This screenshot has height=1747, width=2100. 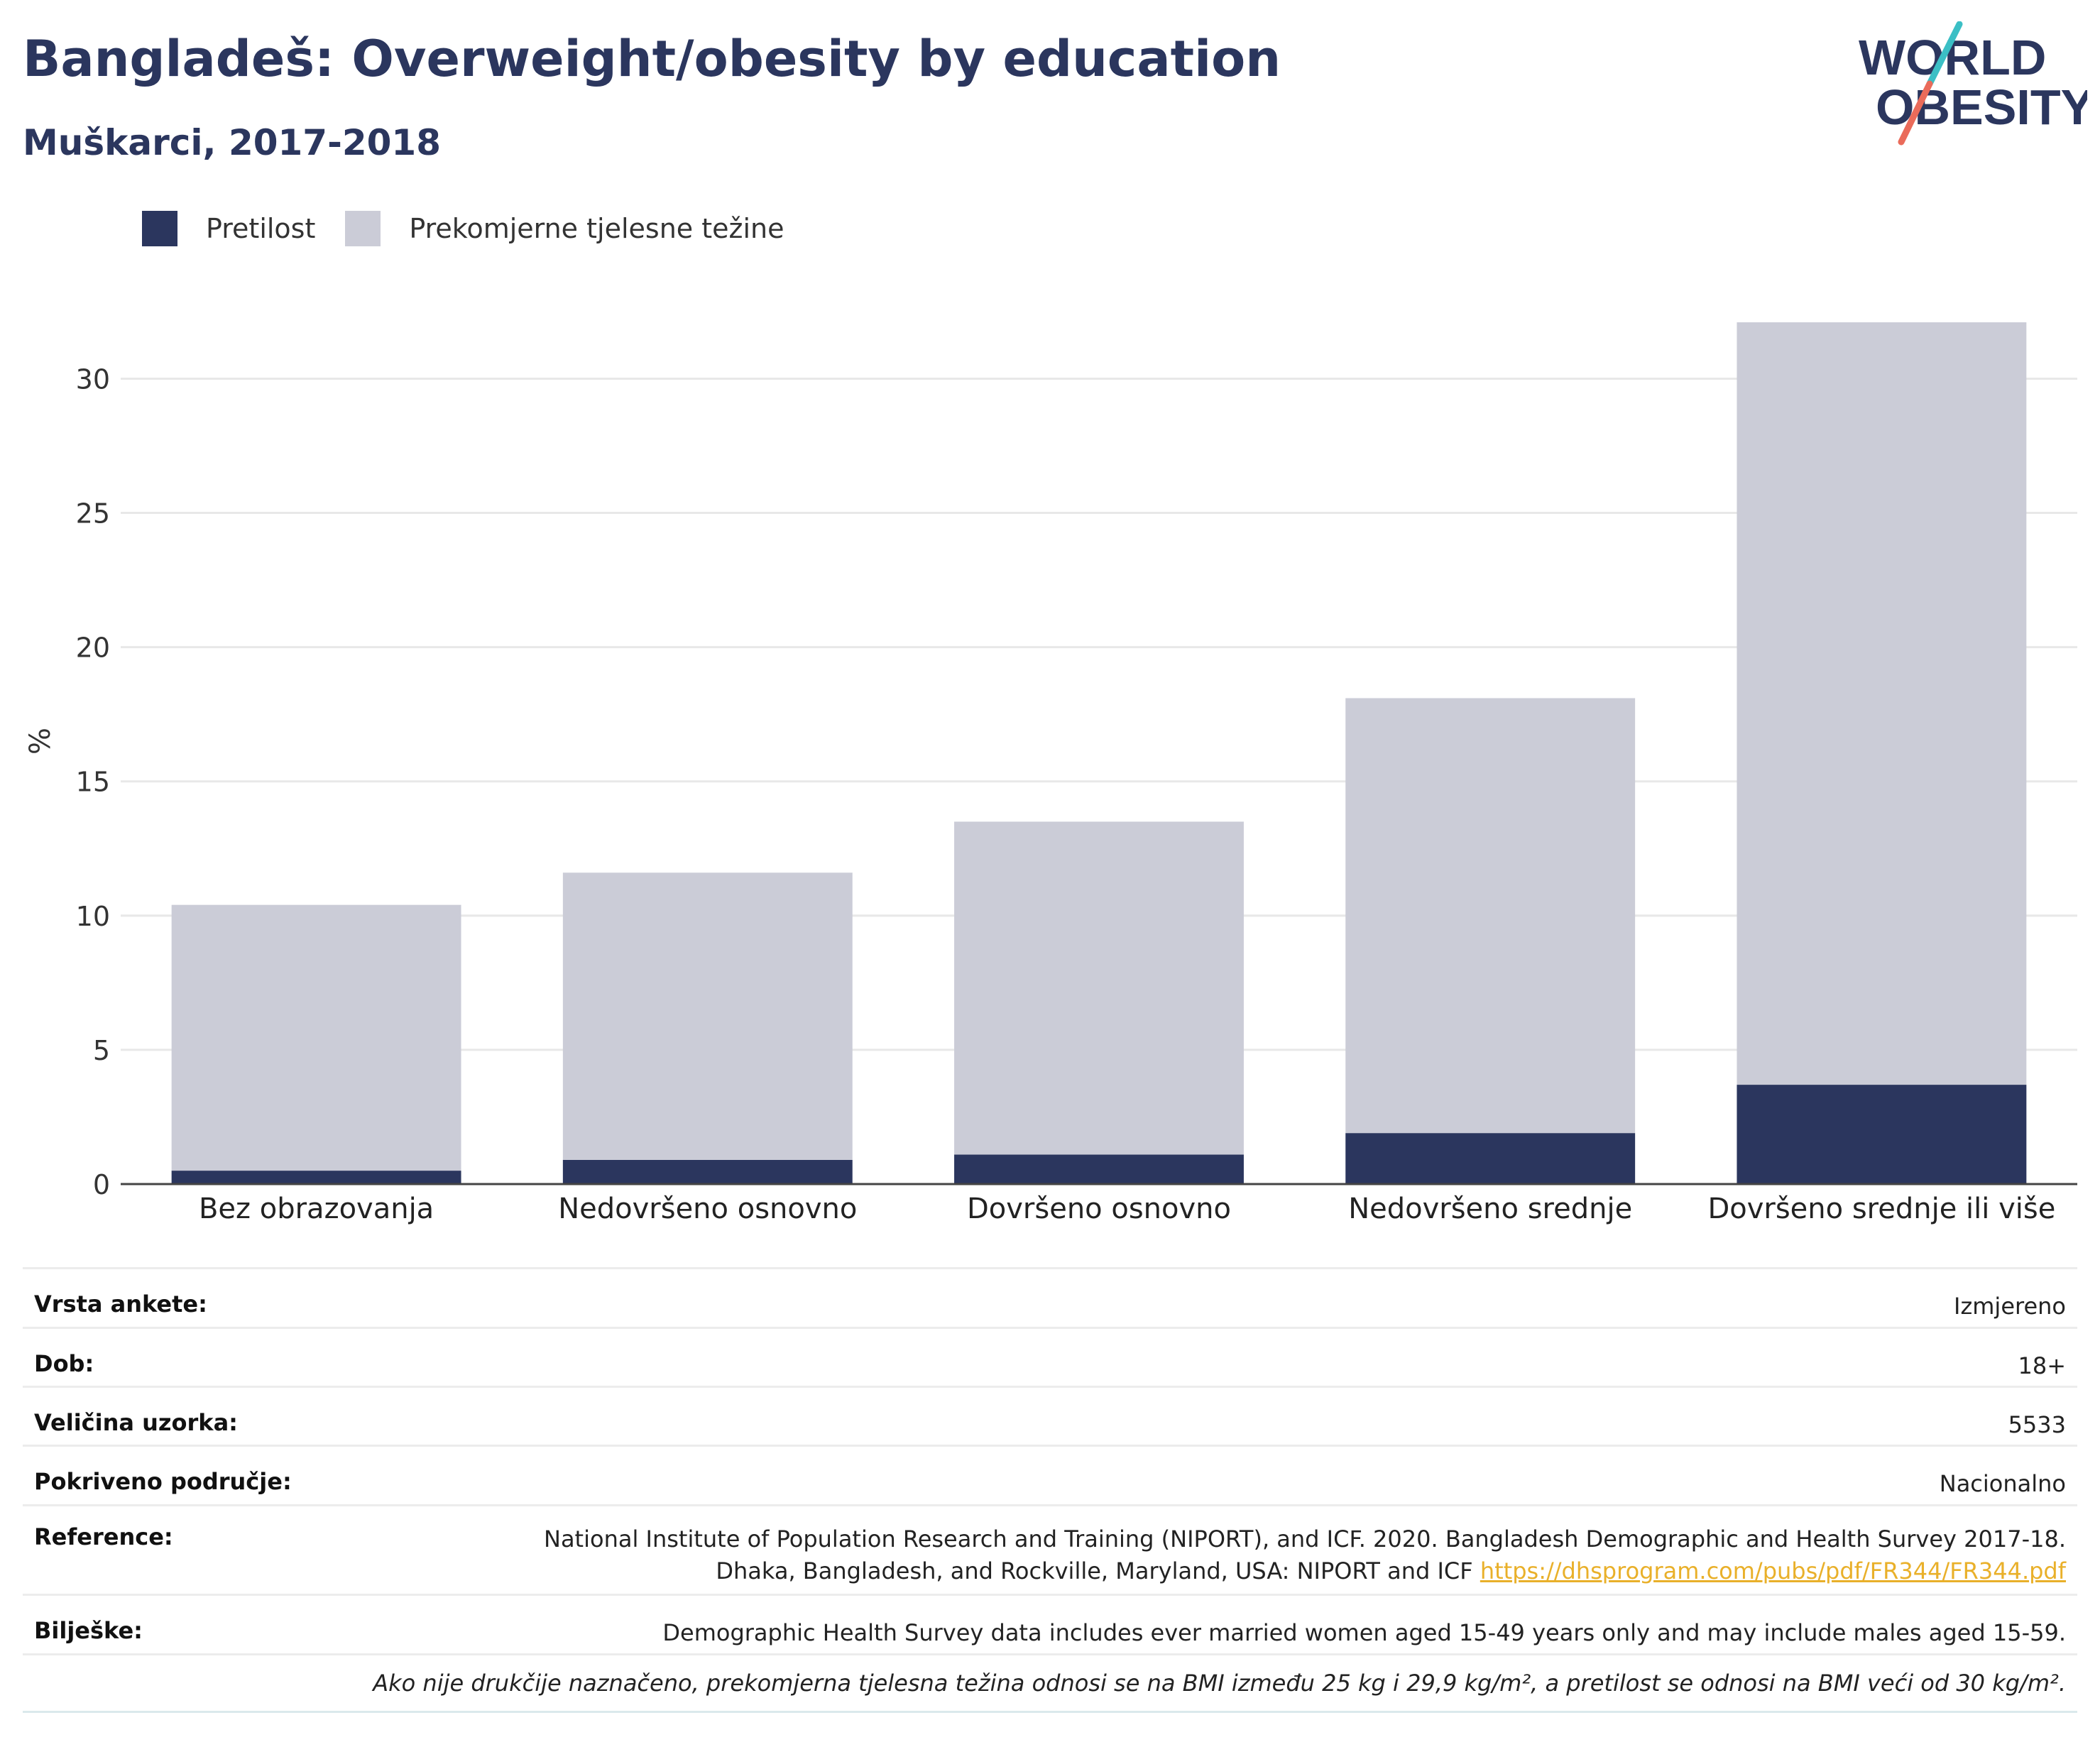 What do you see at coordinates (2002, 1483) in the screenshot?
I see `info-value: Nacionalno` at bounding box center [2002, 1483].